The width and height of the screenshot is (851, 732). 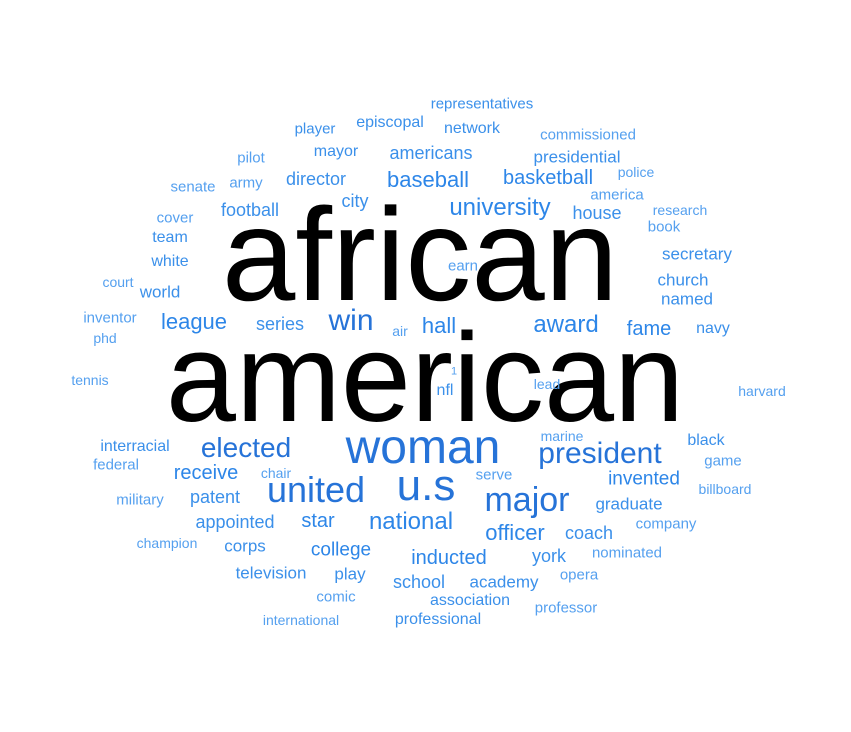 I want to click on word-player: player, so click(x=315, y=129).